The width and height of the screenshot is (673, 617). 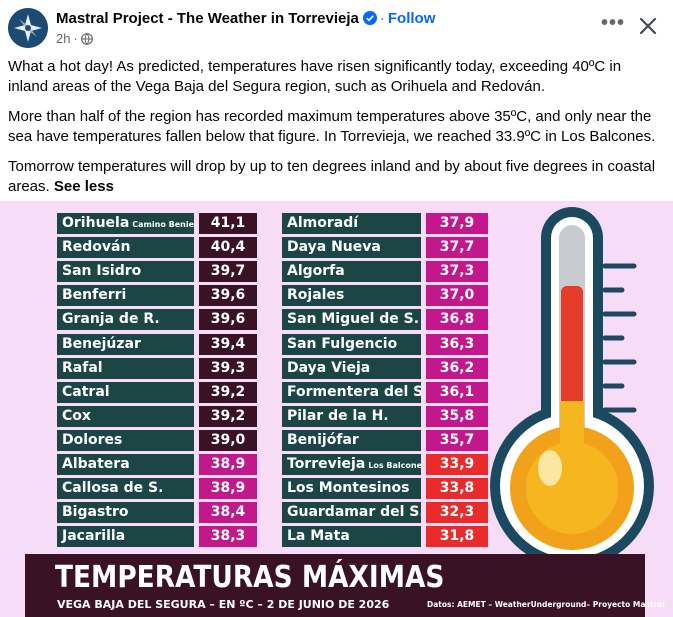 I want to click on temperature-row: Rafal 39,3, so click(x=336, y=368).